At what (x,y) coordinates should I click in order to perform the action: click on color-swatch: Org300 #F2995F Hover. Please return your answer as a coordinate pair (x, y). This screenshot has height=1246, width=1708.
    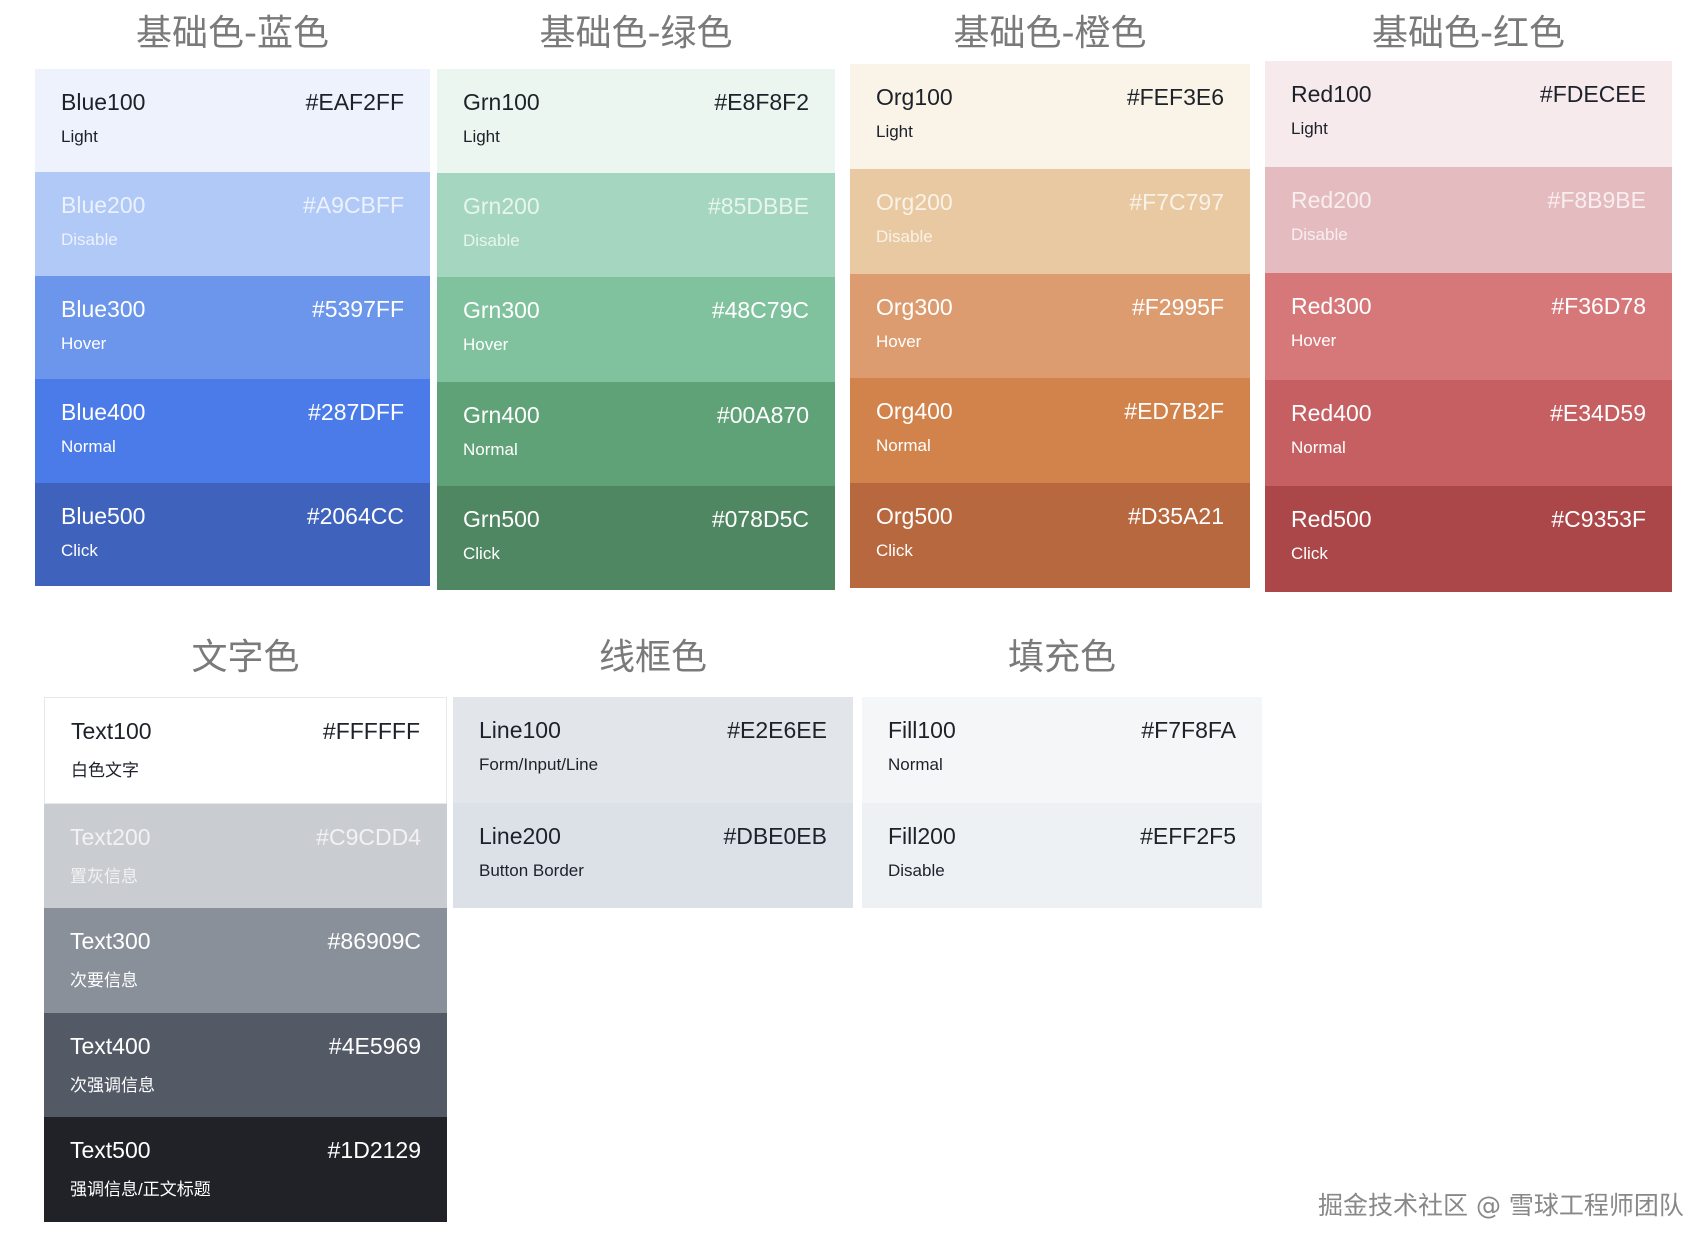
    Looking at the image, I should click on (1050, 326).